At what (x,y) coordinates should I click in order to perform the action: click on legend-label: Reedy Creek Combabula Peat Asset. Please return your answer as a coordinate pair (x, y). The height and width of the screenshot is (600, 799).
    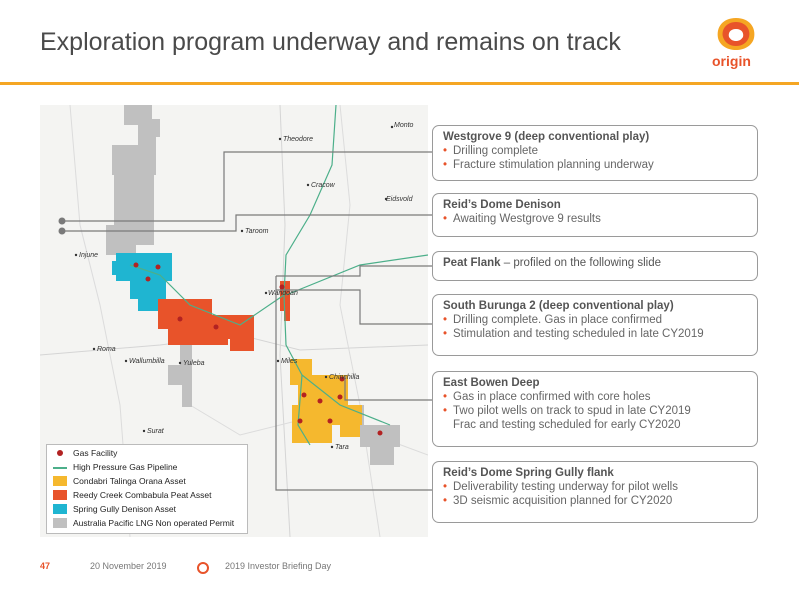
    Looking at the image, I should click on (142, 495).